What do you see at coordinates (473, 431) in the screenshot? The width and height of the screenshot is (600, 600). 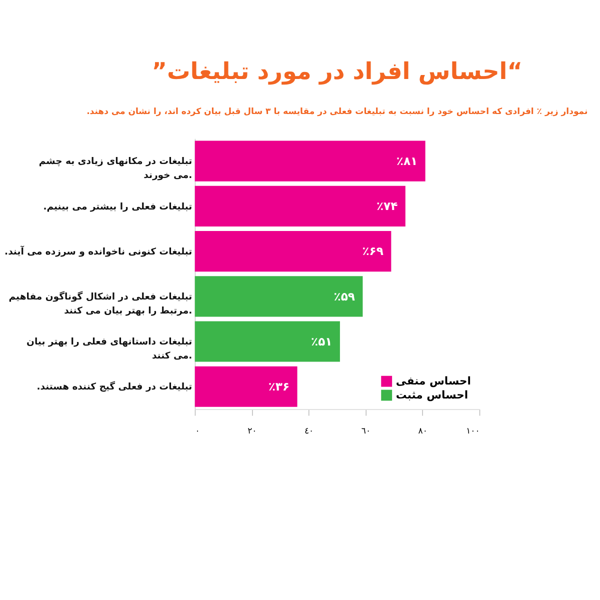 I see `x-tick-label: ١٠٠` at bounding box center [473, 431].